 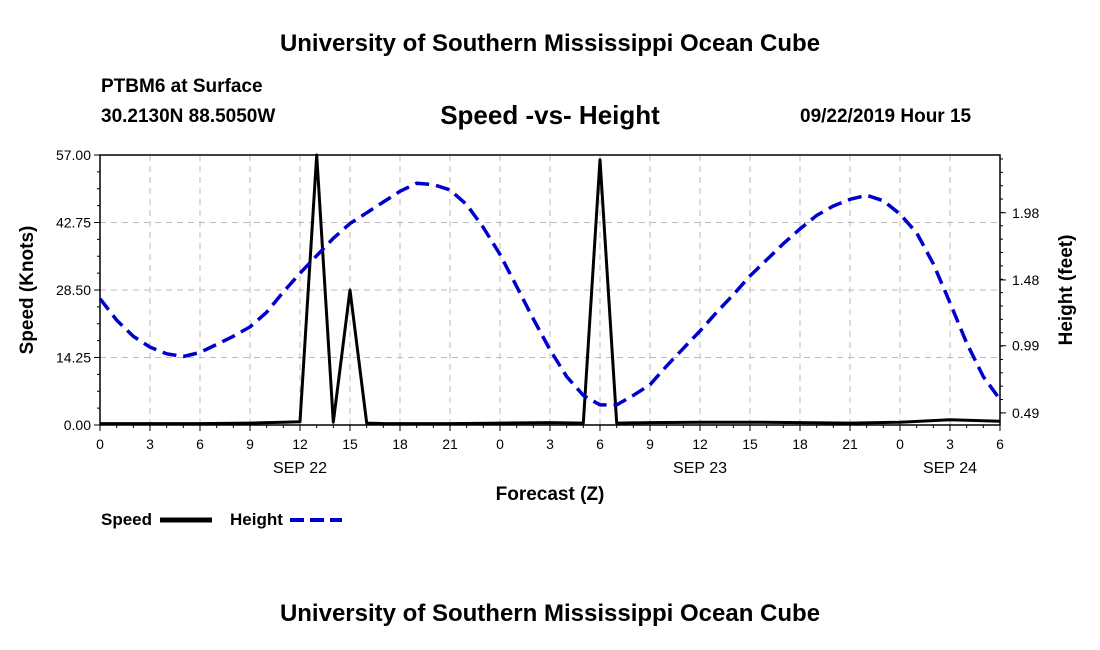 I want to click on station-label: PTBM6 at Surface, so click(x=182, y=86).